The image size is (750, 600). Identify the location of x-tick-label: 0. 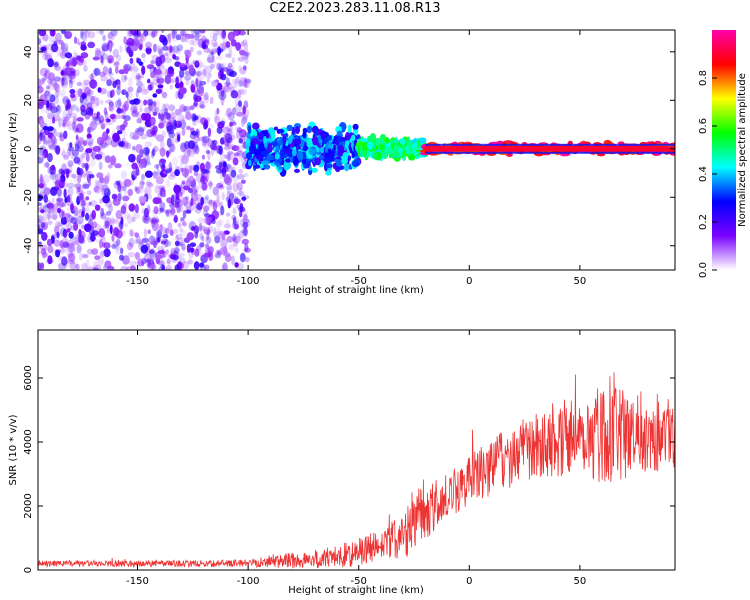
(469, 581).